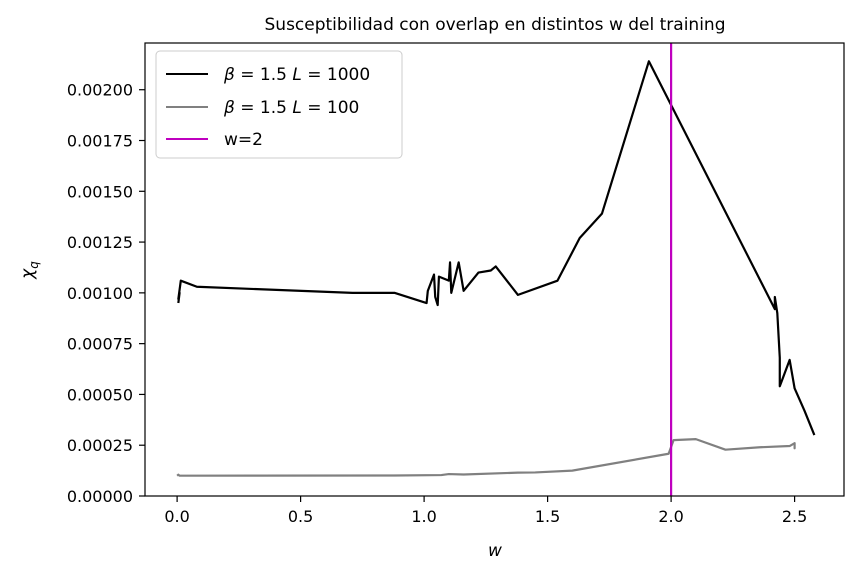 Image resolution: width=859 pixels, height=574 pixels. I want to click on y-axis-label-main: χ, so click(28, 274).